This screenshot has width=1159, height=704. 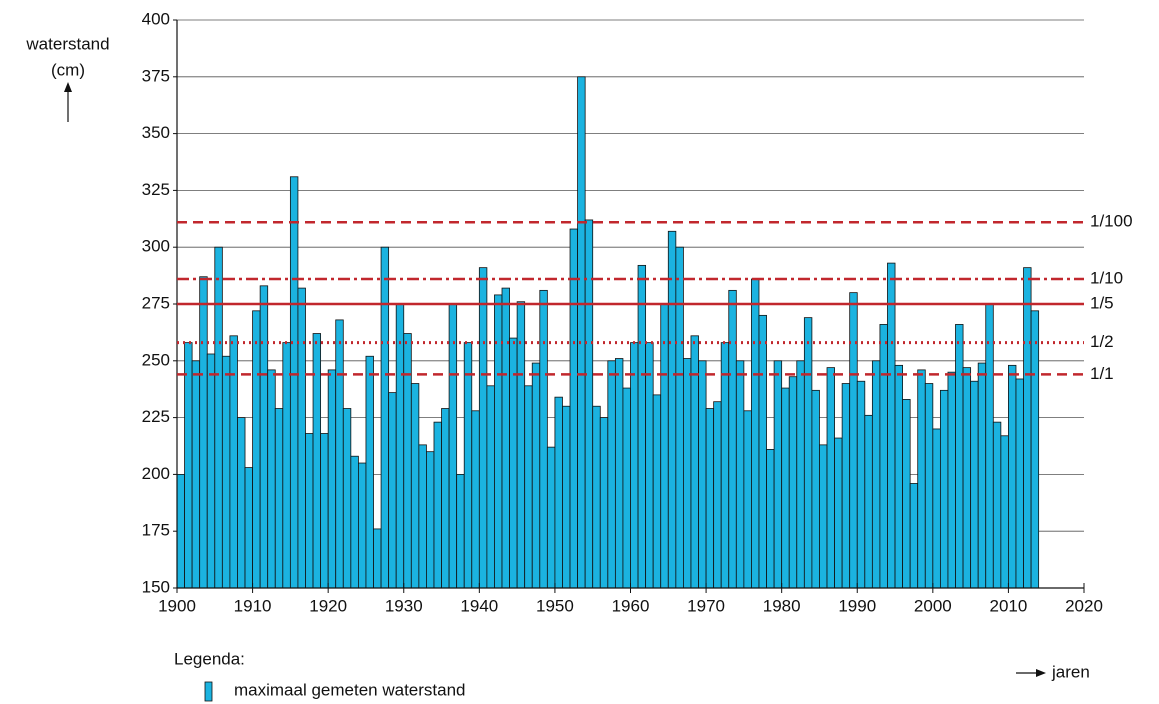 What do you see at coordinates (67, 43) in the screenshot?
I see `y-axis-label: waterstand` at bounding box center [67, 43].